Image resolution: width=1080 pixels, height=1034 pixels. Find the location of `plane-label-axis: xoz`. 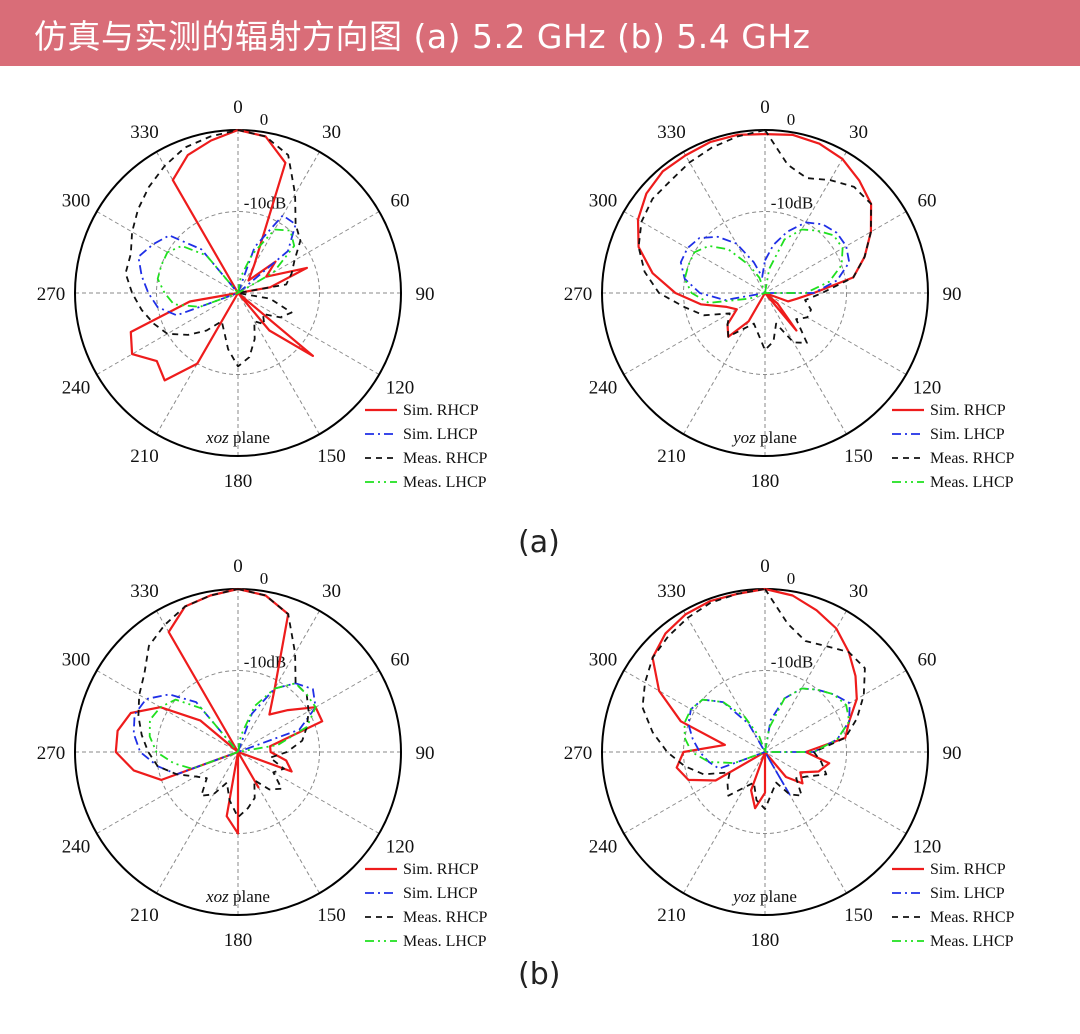

plane-label-axis: xoz is located at coordinates (217, 437).